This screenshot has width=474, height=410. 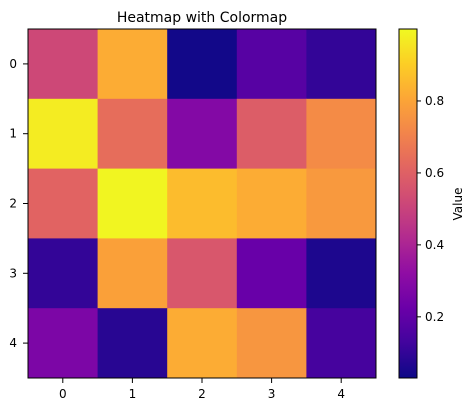 What do you see at coordinates (13, 64) in the screenshot?
I see `y-tick-label: 0` at bounding box center [13, 64].